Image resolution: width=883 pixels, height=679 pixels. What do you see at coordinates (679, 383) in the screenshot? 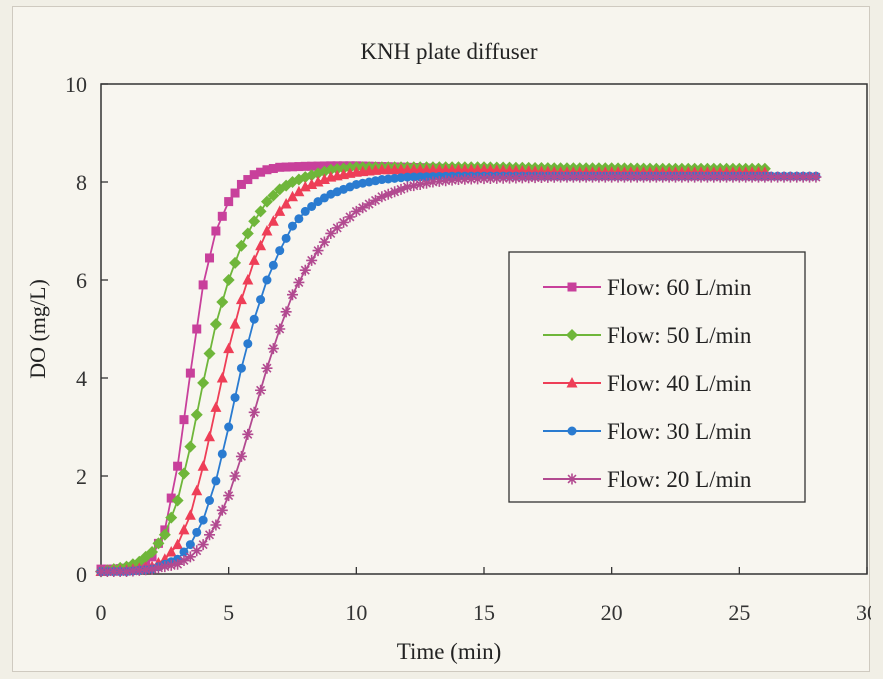
I see `legend-label: Flow: 40 L/min` at bounding box center [679, 383].